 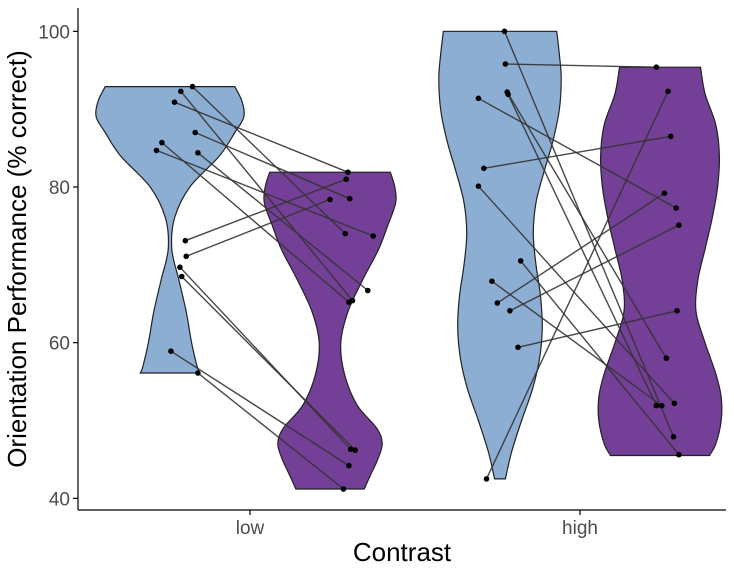 I want to click on x-axis-ticks: low high, so click(x=417, y=524).